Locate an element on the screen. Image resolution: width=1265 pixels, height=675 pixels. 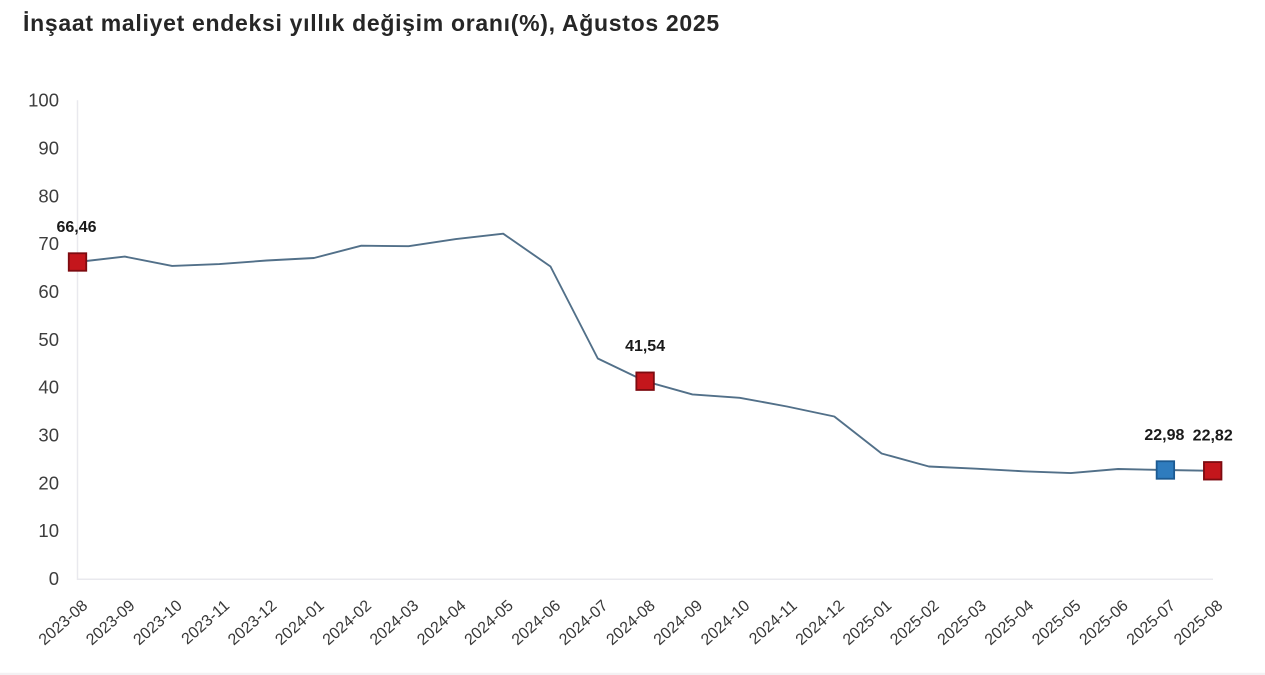
svg-text: 66,46 is located at coordinates (76, 227).